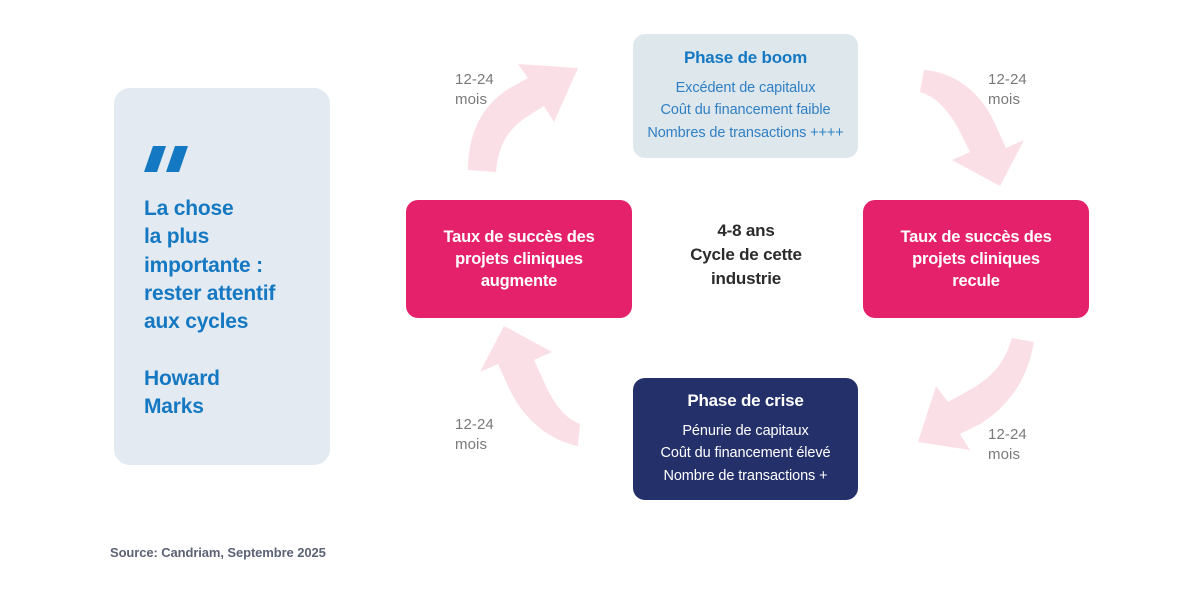 The width and height of the screenshot is (1200, 600). Describe the element at coordinates (745, 132) in the screenshot. I see `boom-line-3: Nombres de transactions ++++` at that location.